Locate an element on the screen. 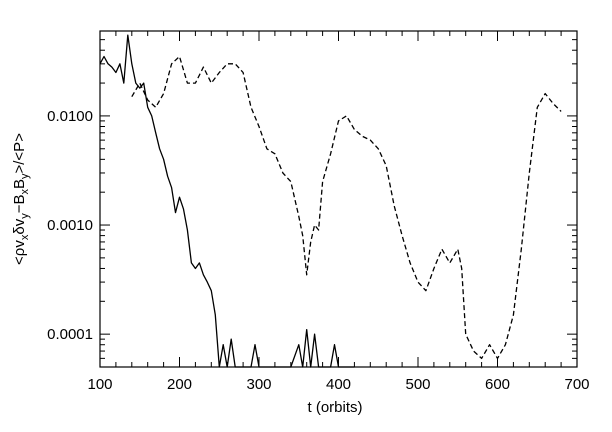  x-tick-label: 700 is located at coordinates (576, 384).